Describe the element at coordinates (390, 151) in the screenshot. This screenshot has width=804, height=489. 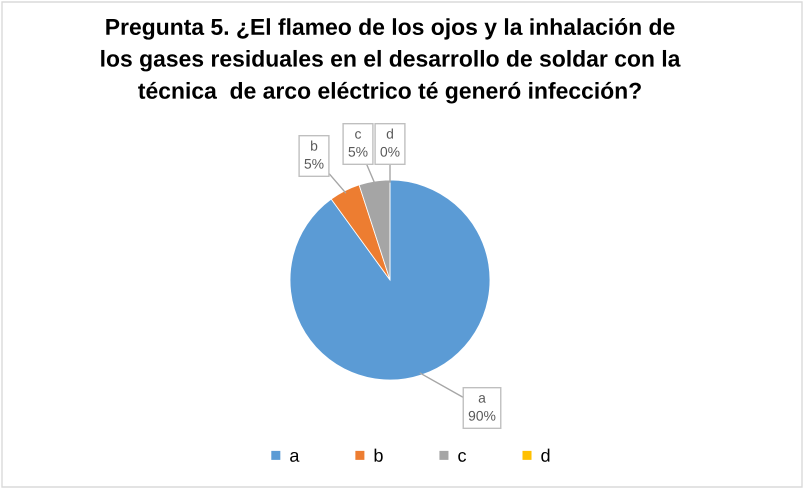
I see `text: 0%` at that location.